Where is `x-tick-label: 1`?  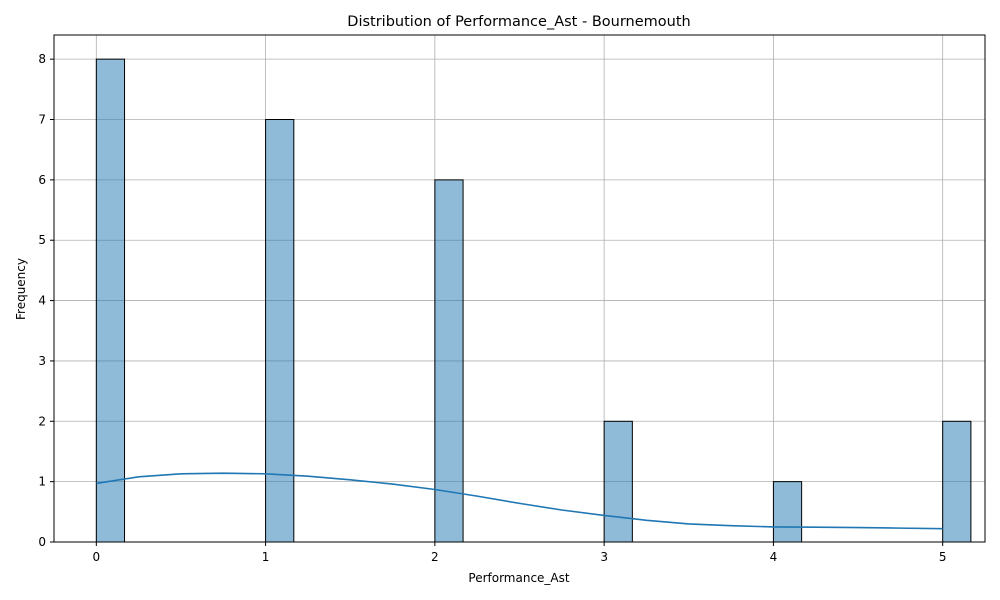
x-tick-label: 1 is located at coordinates (266, 557).